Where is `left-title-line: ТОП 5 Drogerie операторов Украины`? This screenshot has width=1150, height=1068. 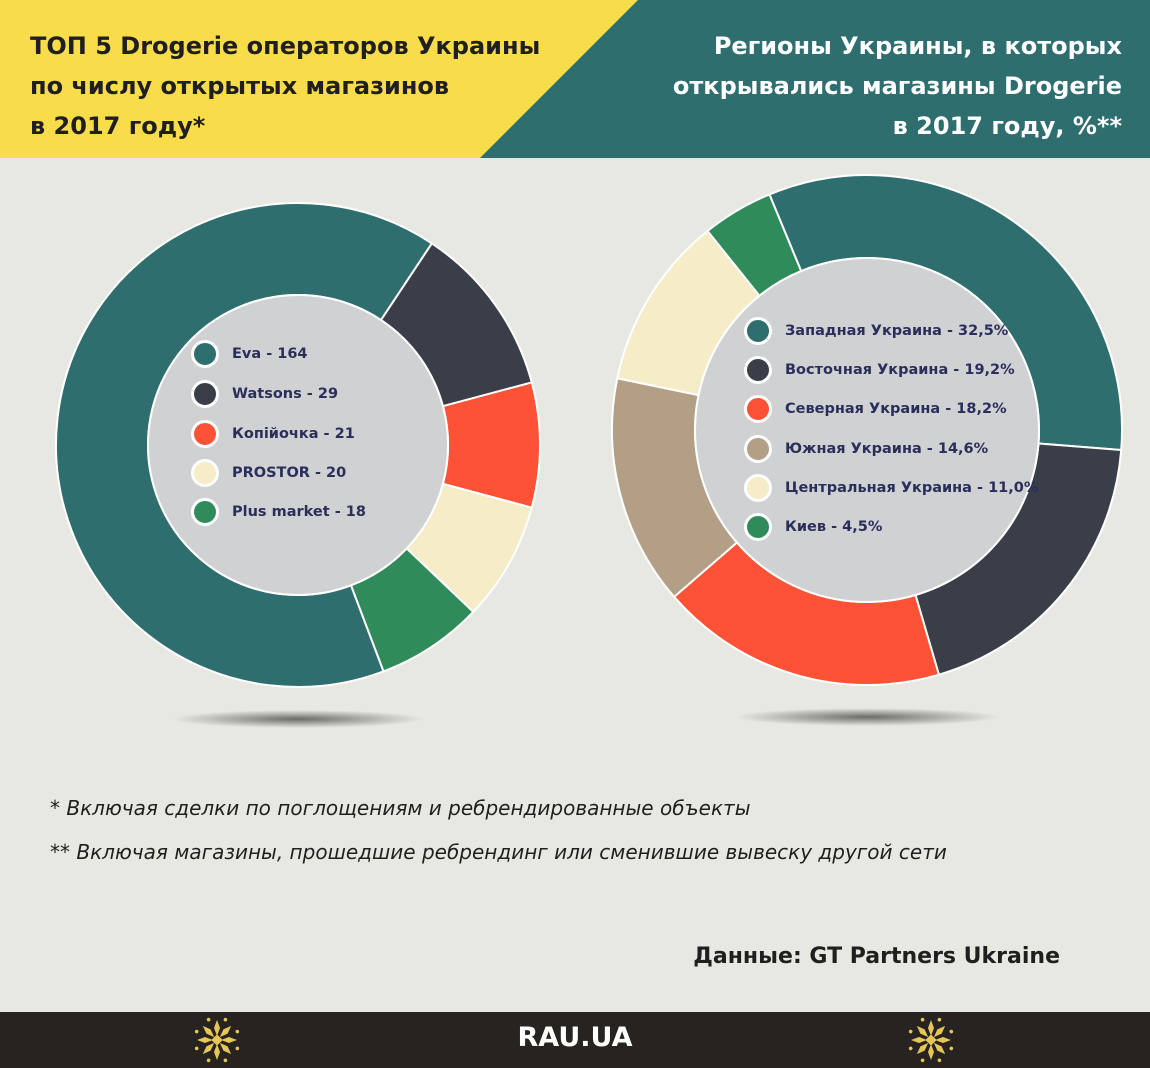 left-title-line: ТОП 5 Drogerie операторов Украины is located at coordinates (285, 46).